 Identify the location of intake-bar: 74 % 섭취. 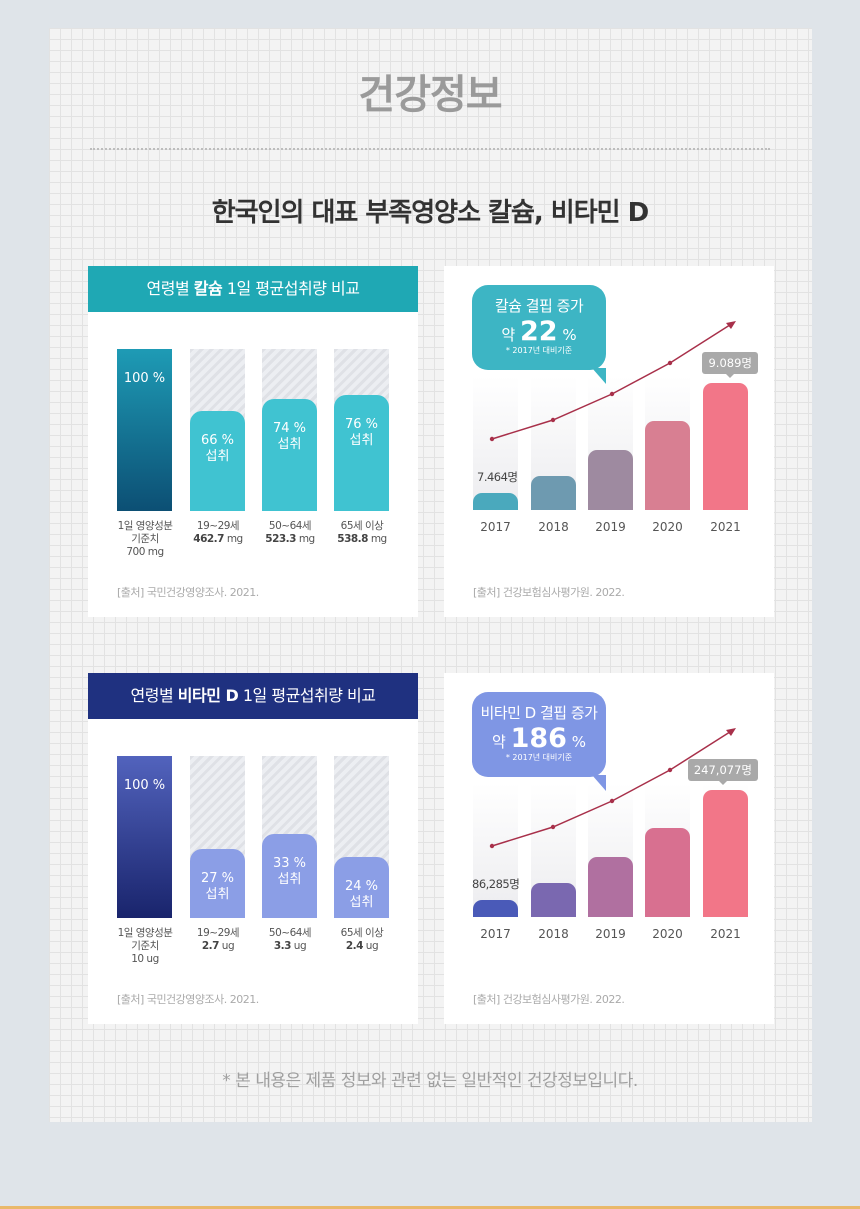
(289, 430).